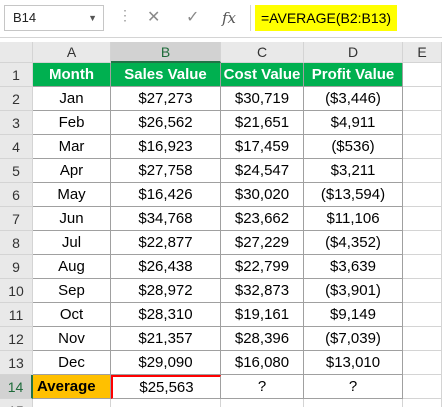 This screenshot has width=442, height=407. I want to click on cell-month: Aug, so click(72, 267).